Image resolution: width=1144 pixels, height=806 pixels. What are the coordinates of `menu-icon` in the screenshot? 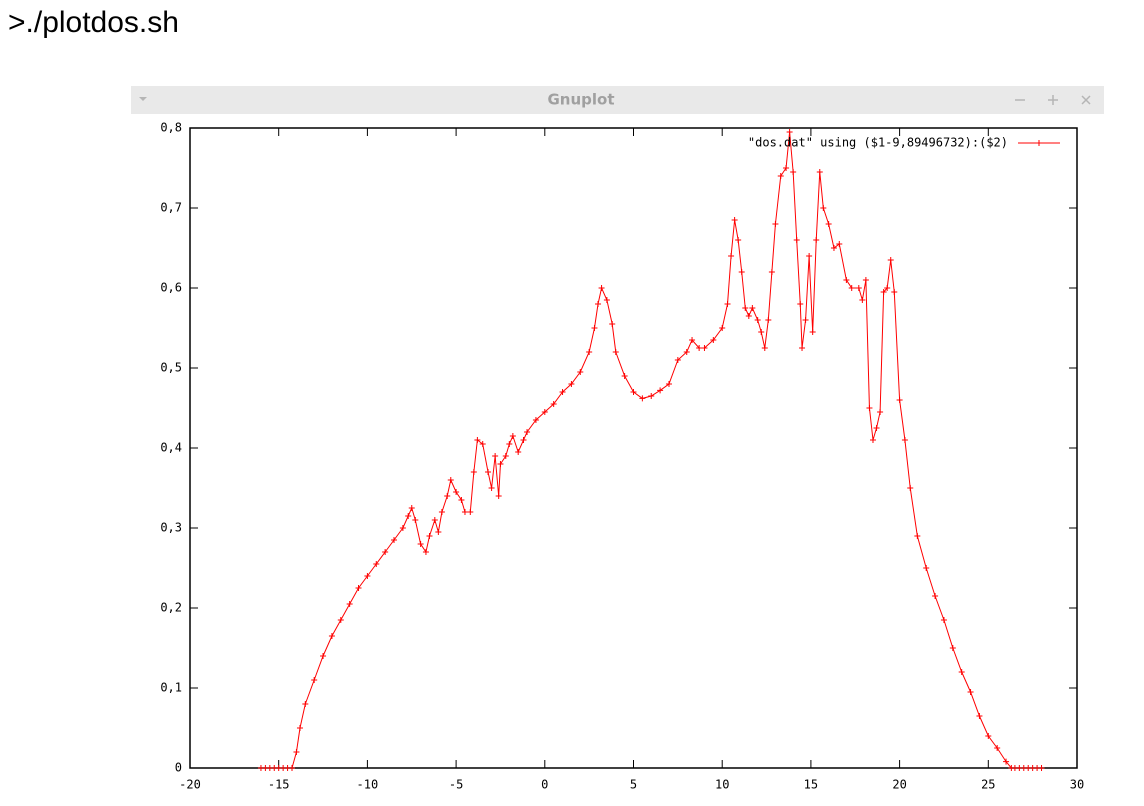 It's located at (143, 99).